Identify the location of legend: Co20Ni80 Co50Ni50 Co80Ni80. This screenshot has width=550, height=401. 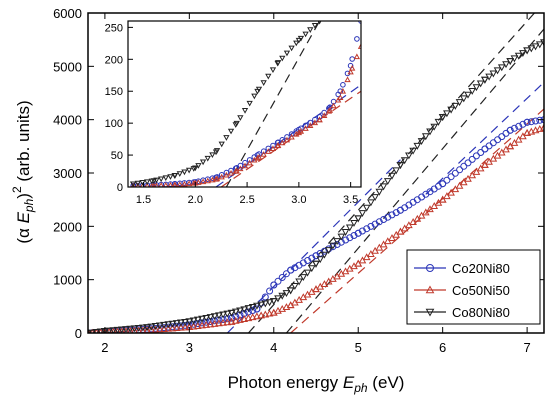
(473, 287).